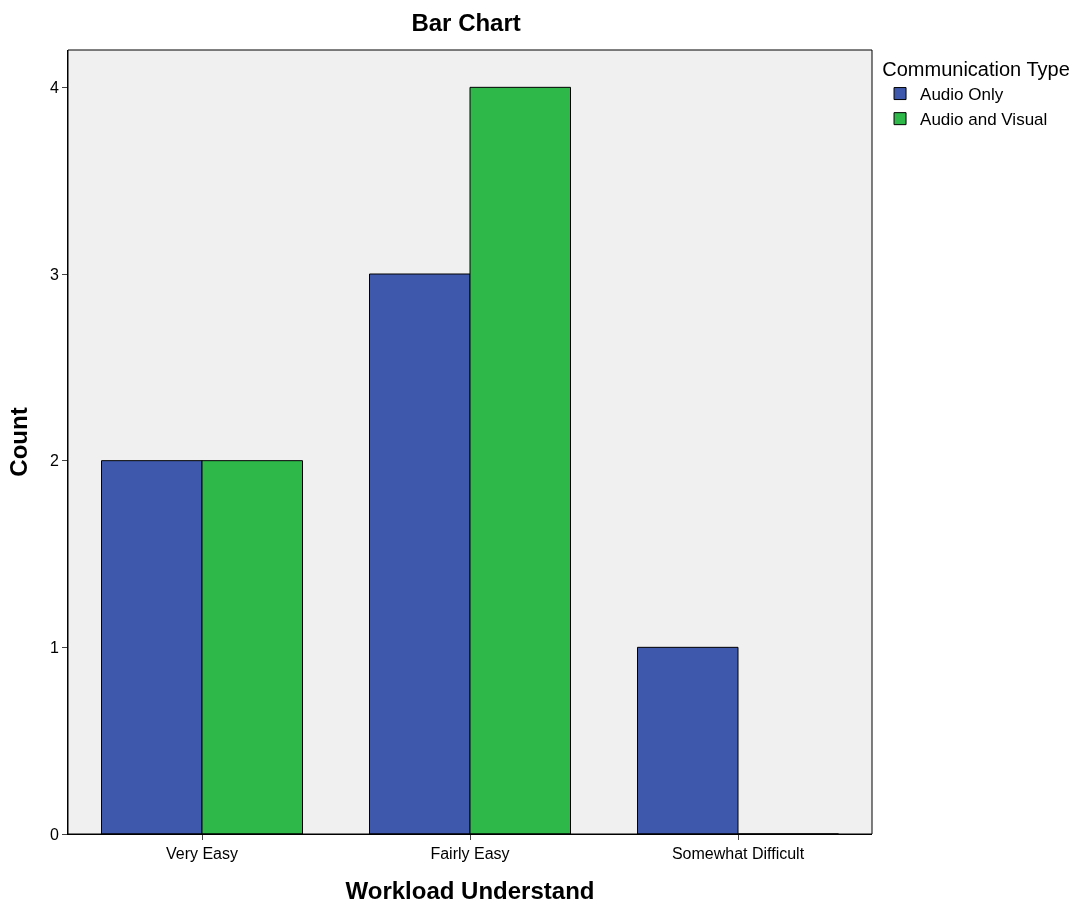 This screenshot has height=922, width=1084. I want to click on y-tick-label: 2, so click(54, 461).